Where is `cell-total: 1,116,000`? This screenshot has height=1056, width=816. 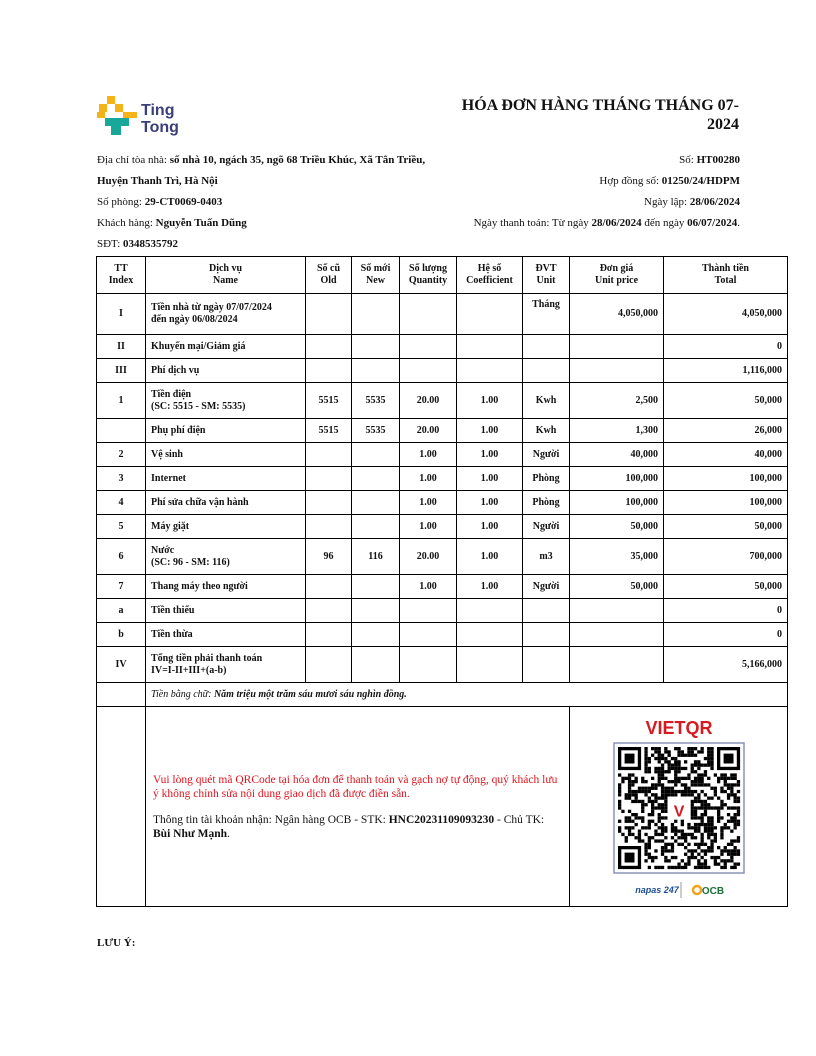 cell-total: 1,116,000 is located at coordinates (725, 370).